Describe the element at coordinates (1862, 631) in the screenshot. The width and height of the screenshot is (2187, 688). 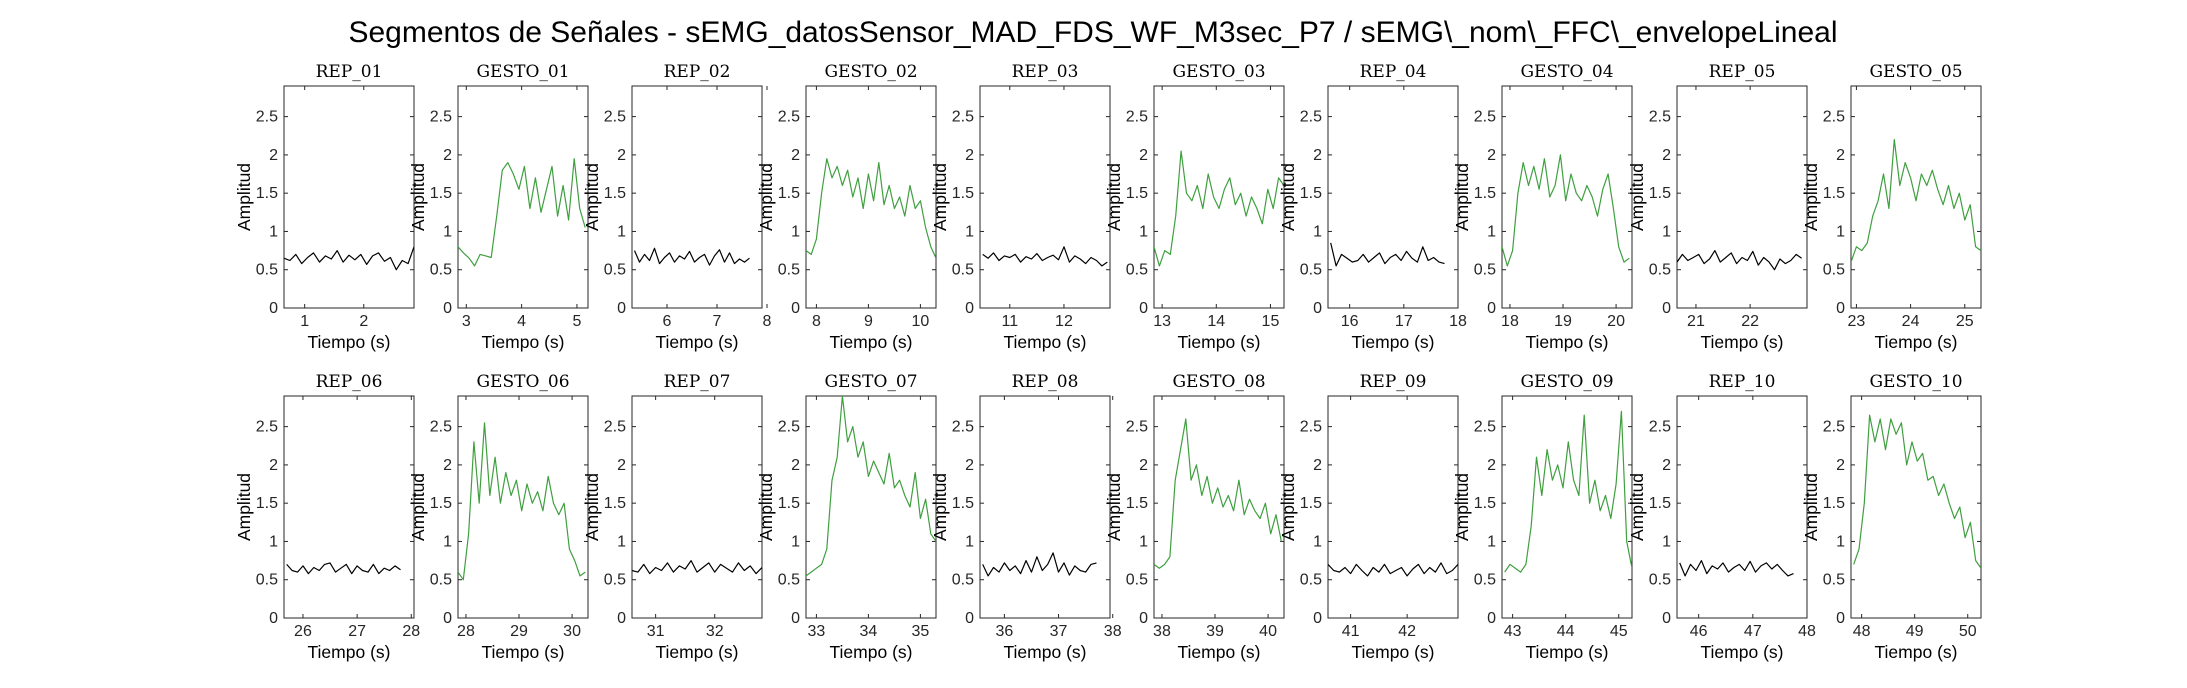
I see `x-tick-label: 48` at that location.